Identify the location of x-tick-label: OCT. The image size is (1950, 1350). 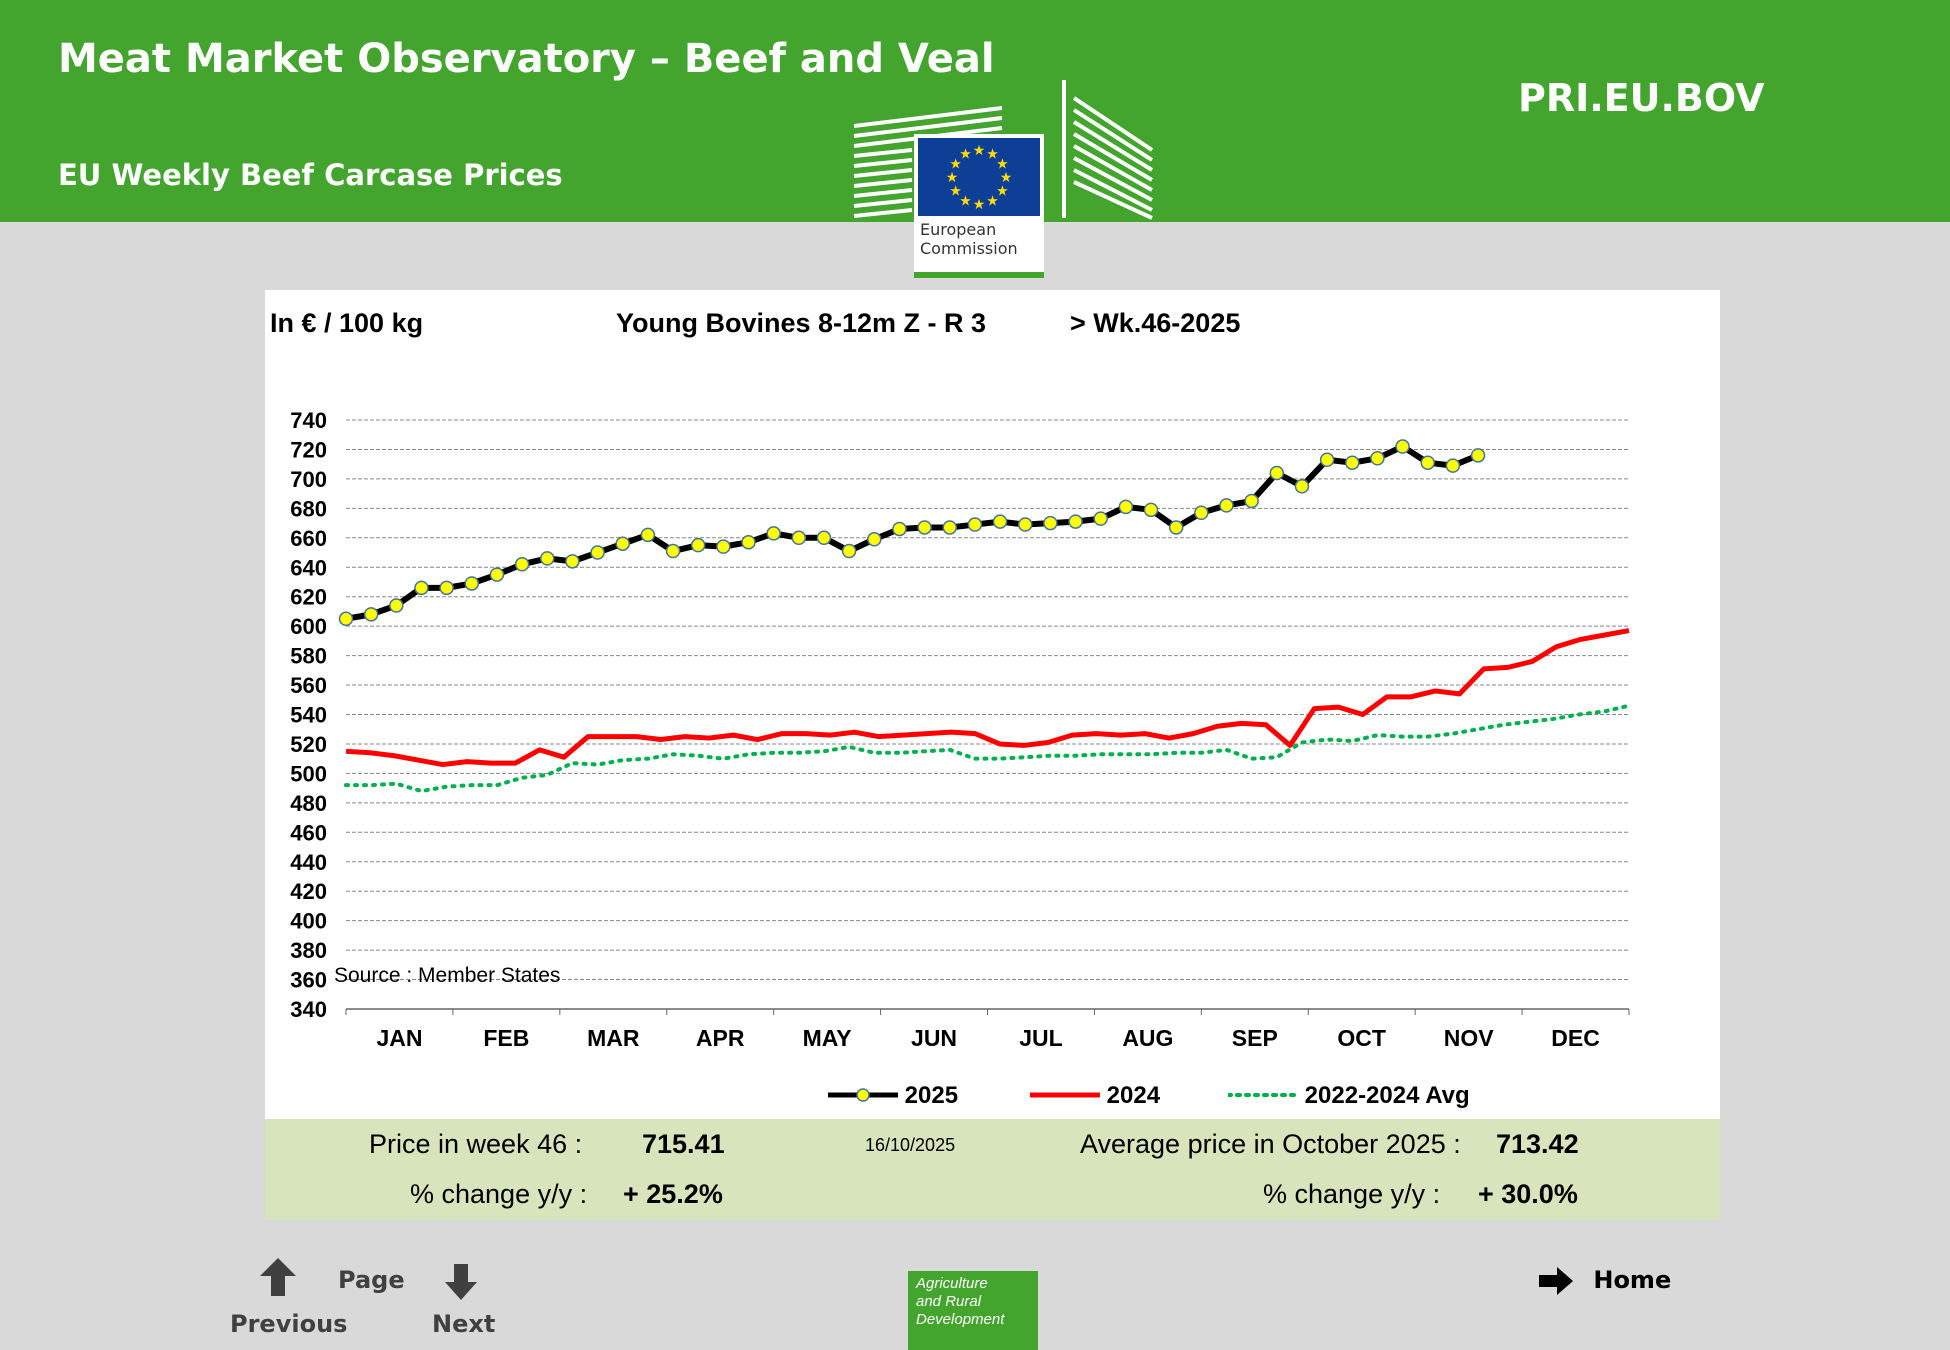
(1361, 1038).